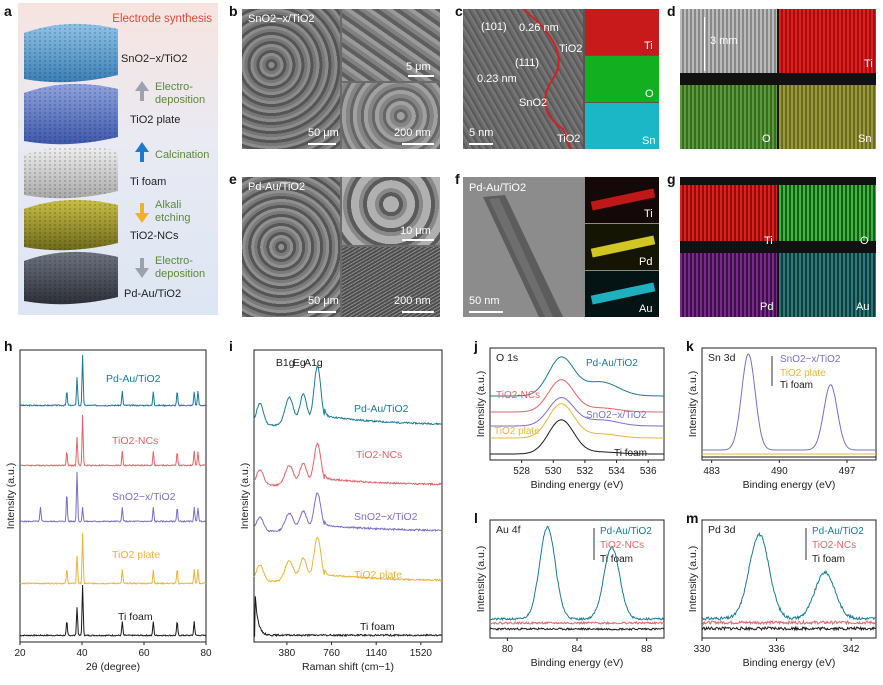 The width and height of the screenshot is (883, 685). Describe the element at coordinates (285, 363) in the screenshot. I see `peak-label: B1g` at that location.